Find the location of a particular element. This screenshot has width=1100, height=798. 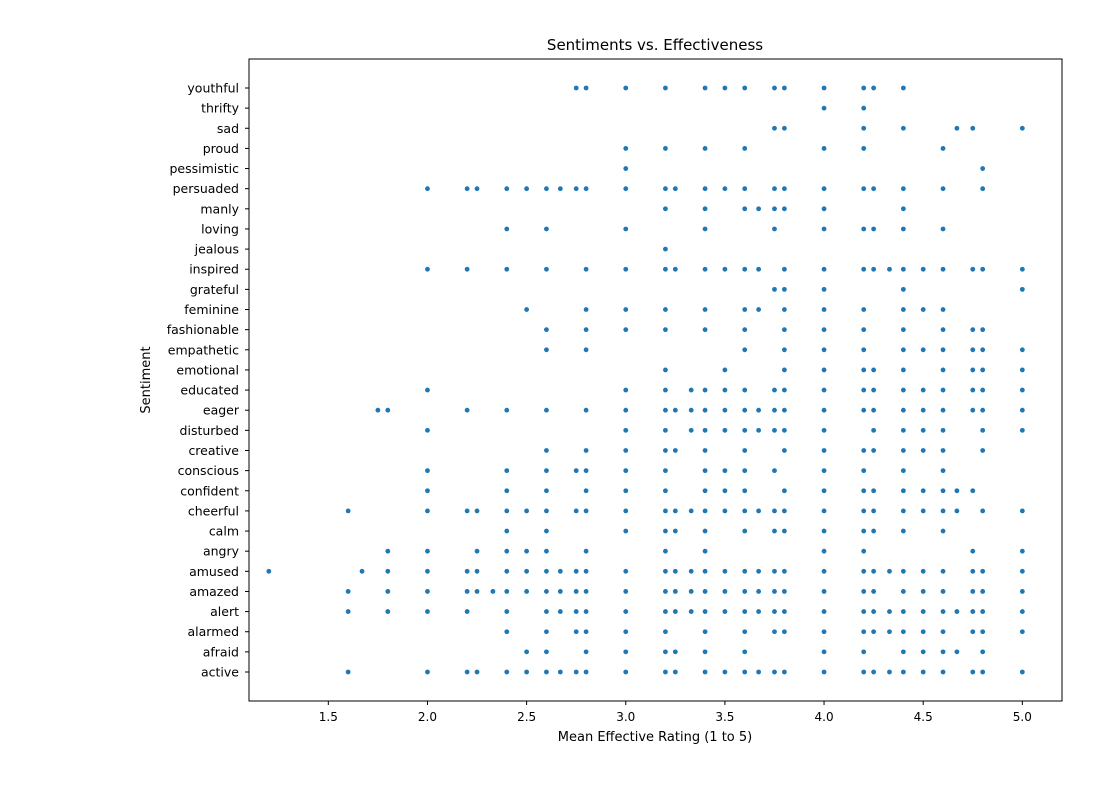

y-tick-label: creative is located at coordinates (213, 450).